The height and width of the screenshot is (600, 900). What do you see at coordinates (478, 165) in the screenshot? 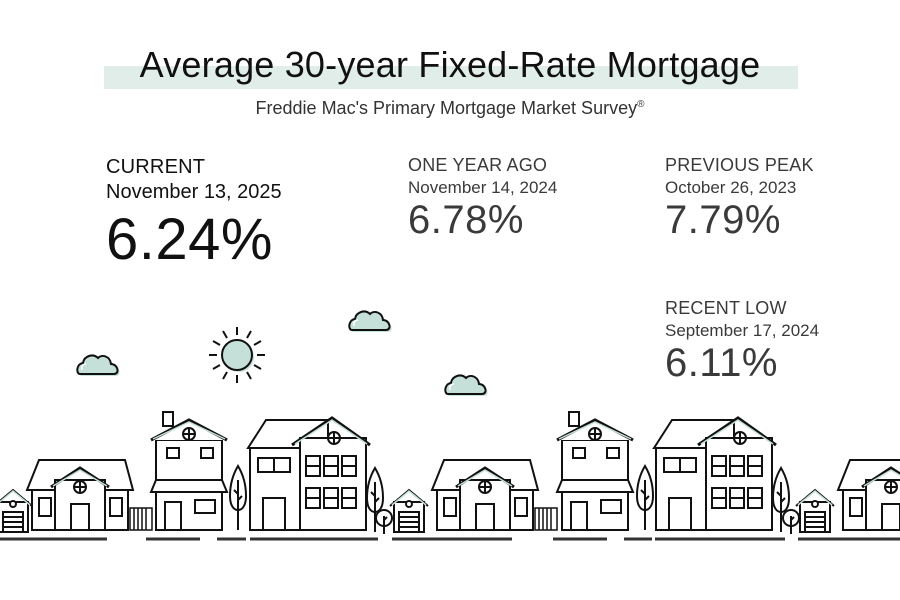
I see `stat-label: ONE YEAR AGO` at bounding box center [478, 165].